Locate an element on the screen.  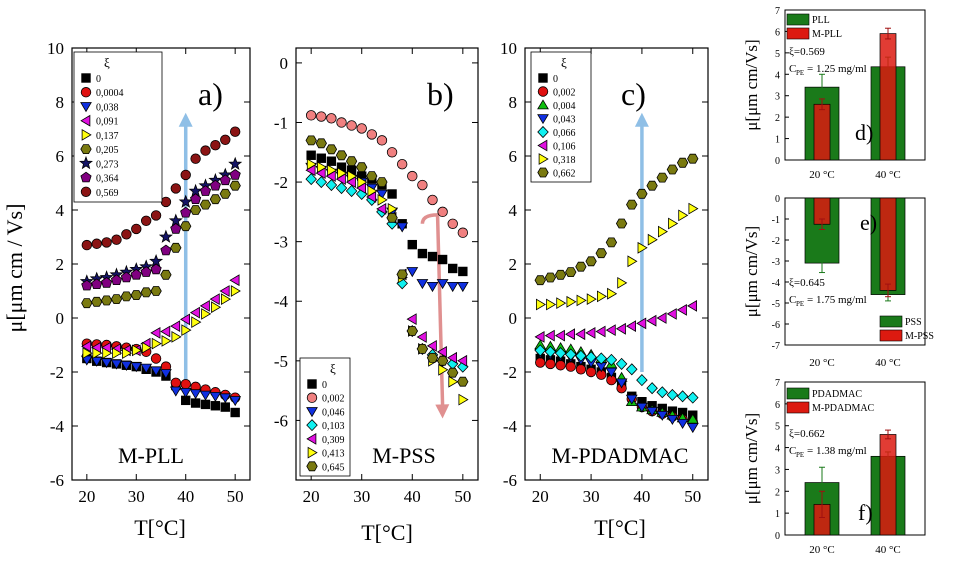
arrow-head is located at coordinates (641, 119).